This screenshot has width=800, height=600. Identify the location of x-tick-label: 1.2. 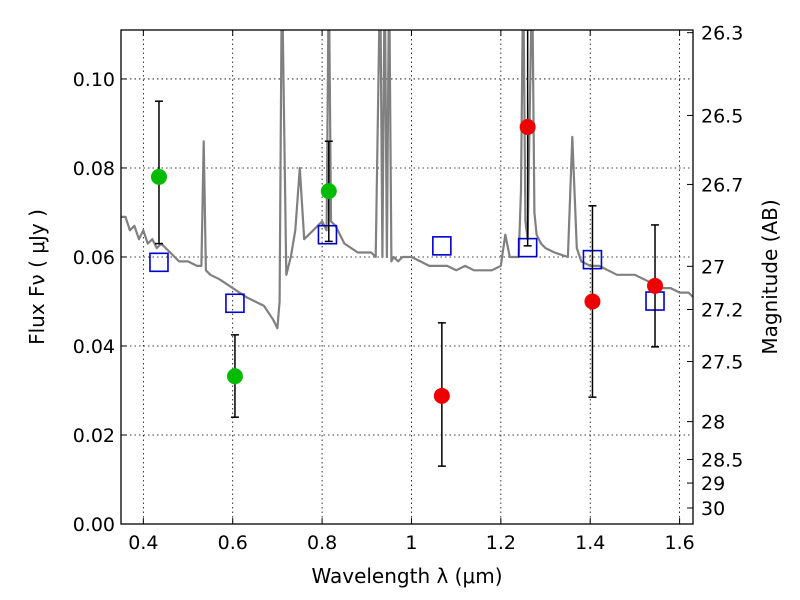
(501, 543).